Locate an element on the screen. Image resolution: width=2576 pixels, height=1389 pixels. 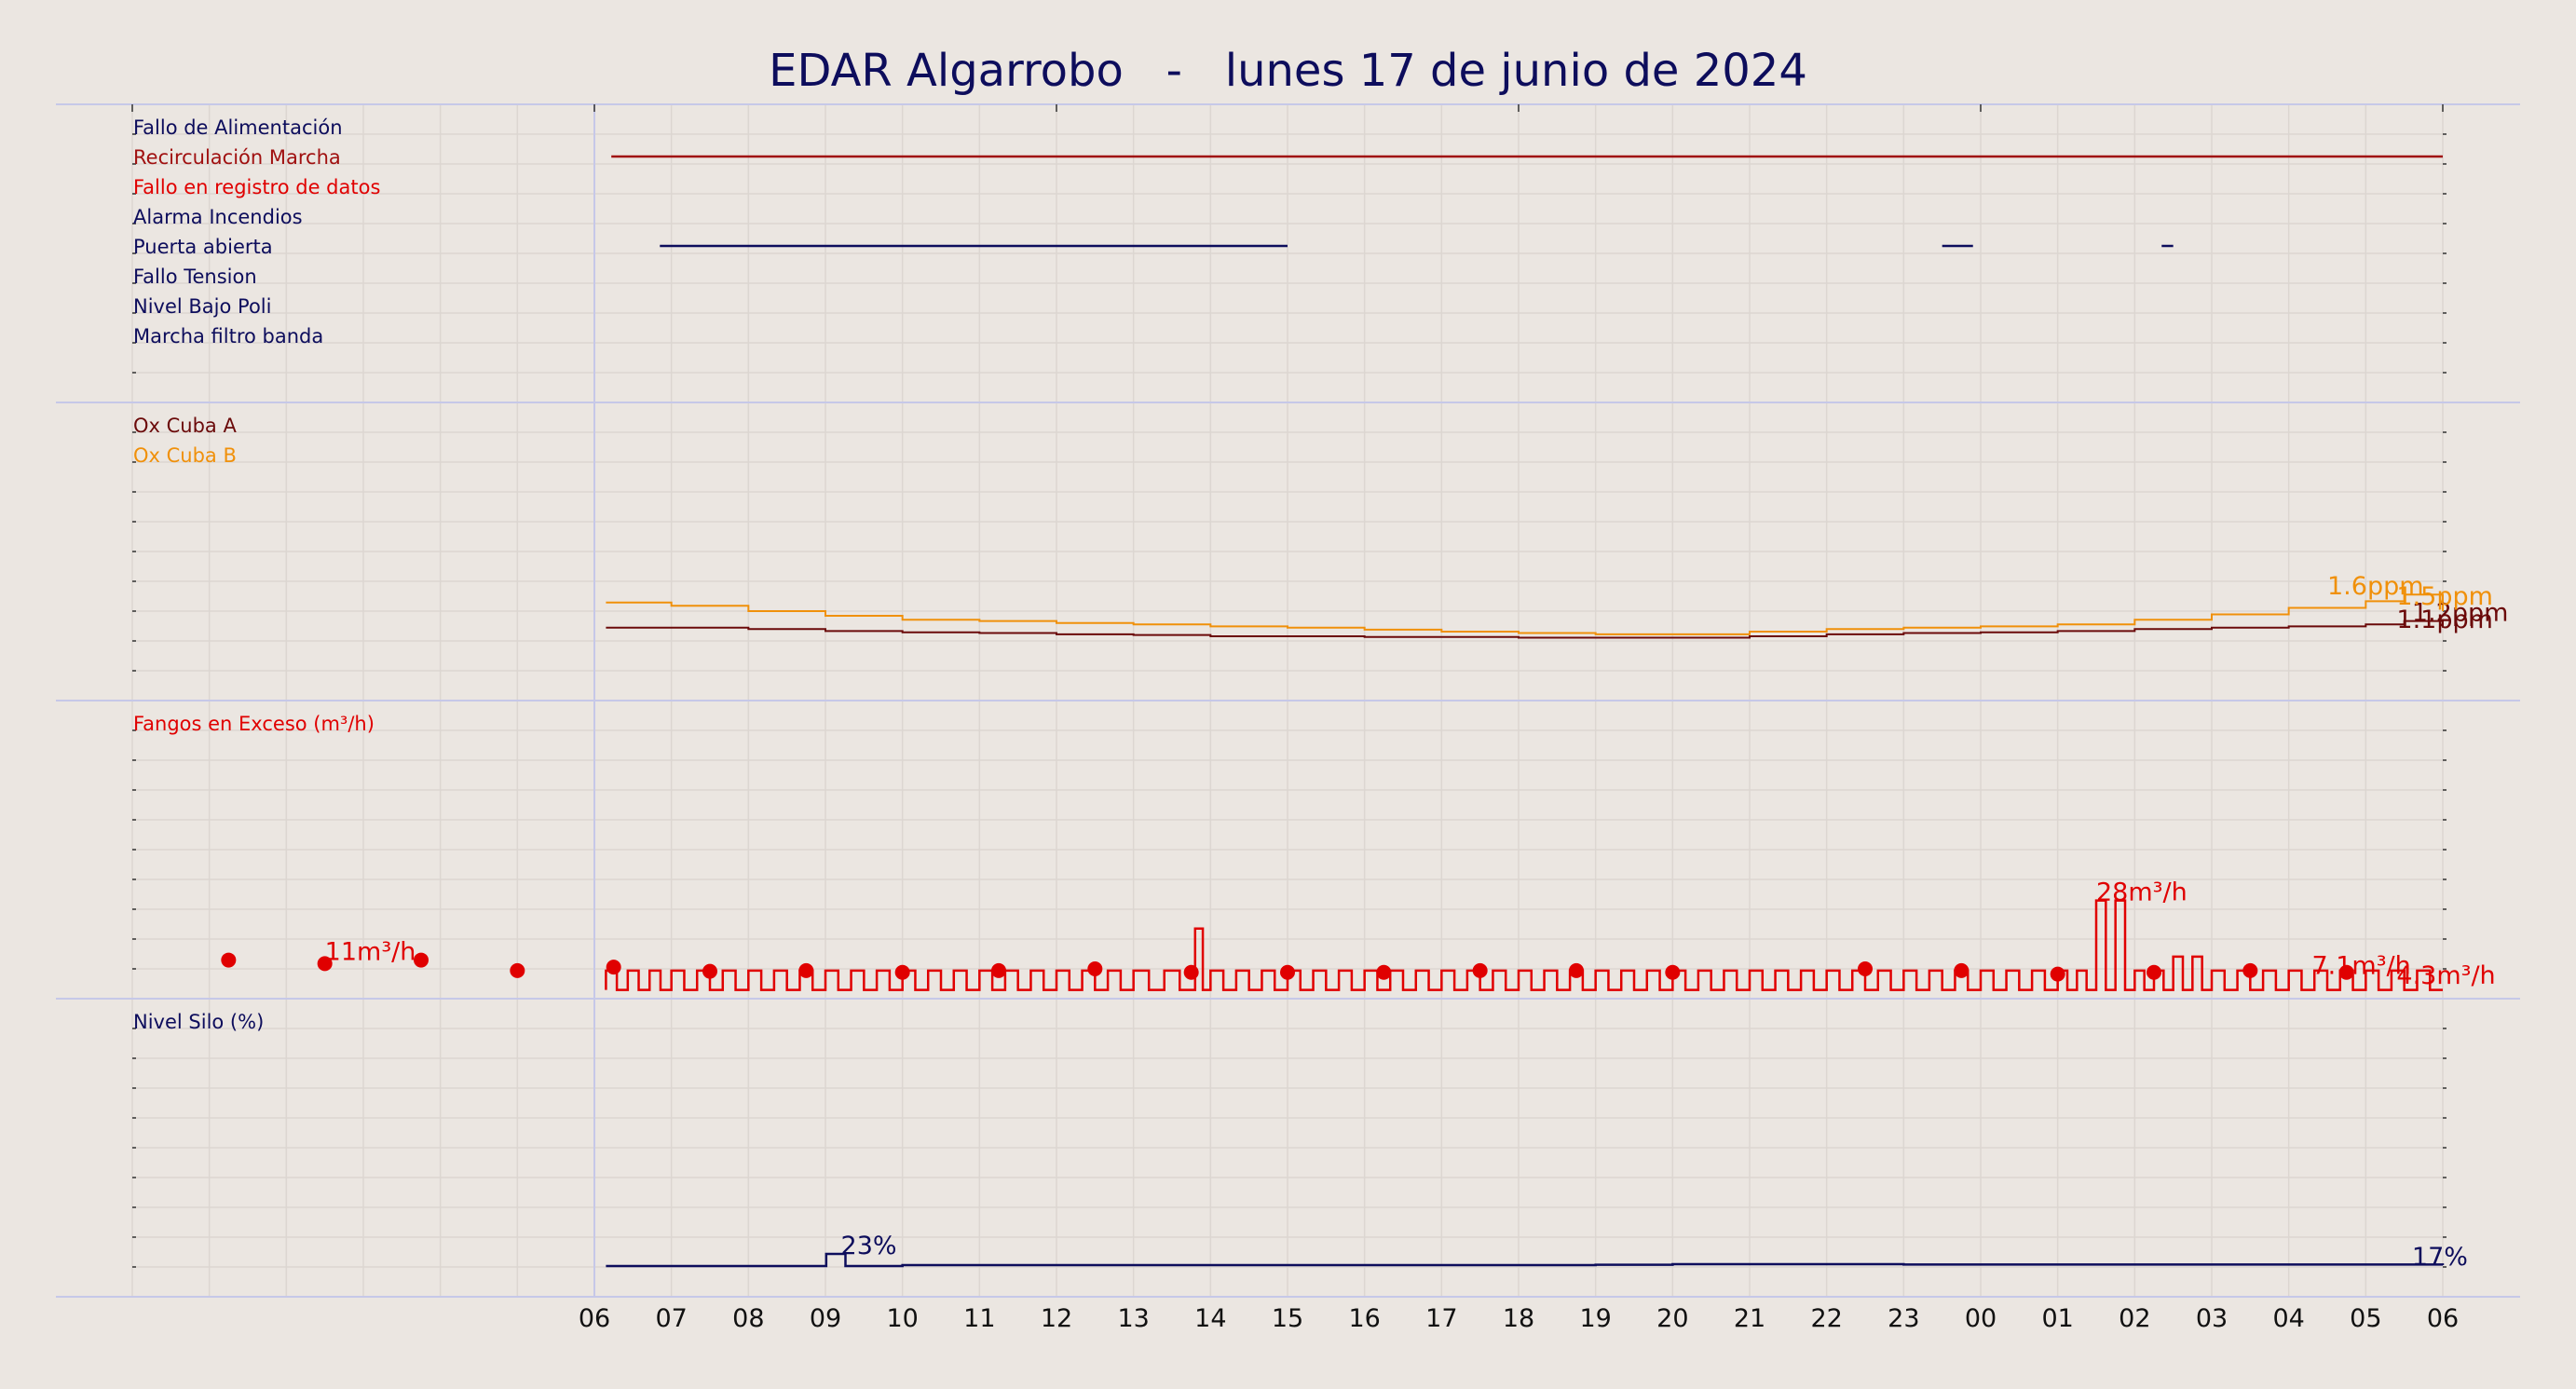
x-tick-label: 11 is located at coordinates (979, 1318).